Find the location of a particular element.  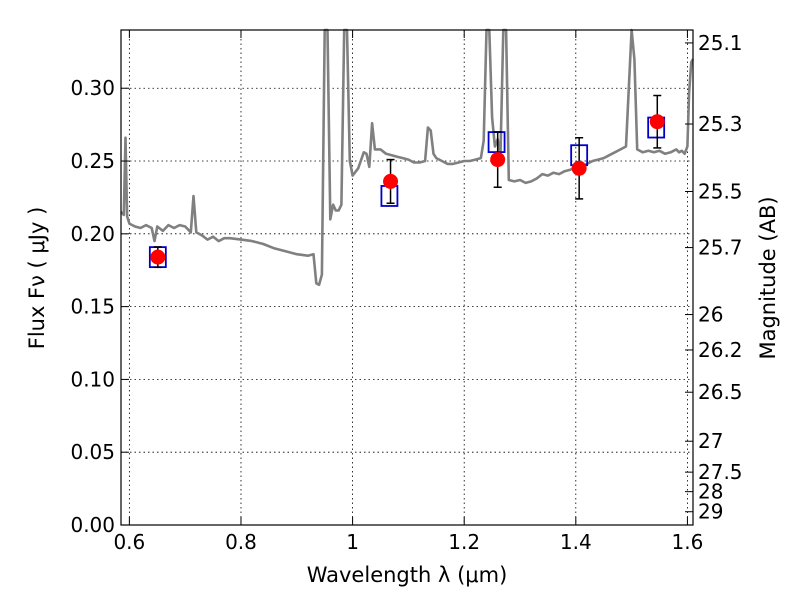

y-tick-label: 0.25 is located at coordinates (92, 161).